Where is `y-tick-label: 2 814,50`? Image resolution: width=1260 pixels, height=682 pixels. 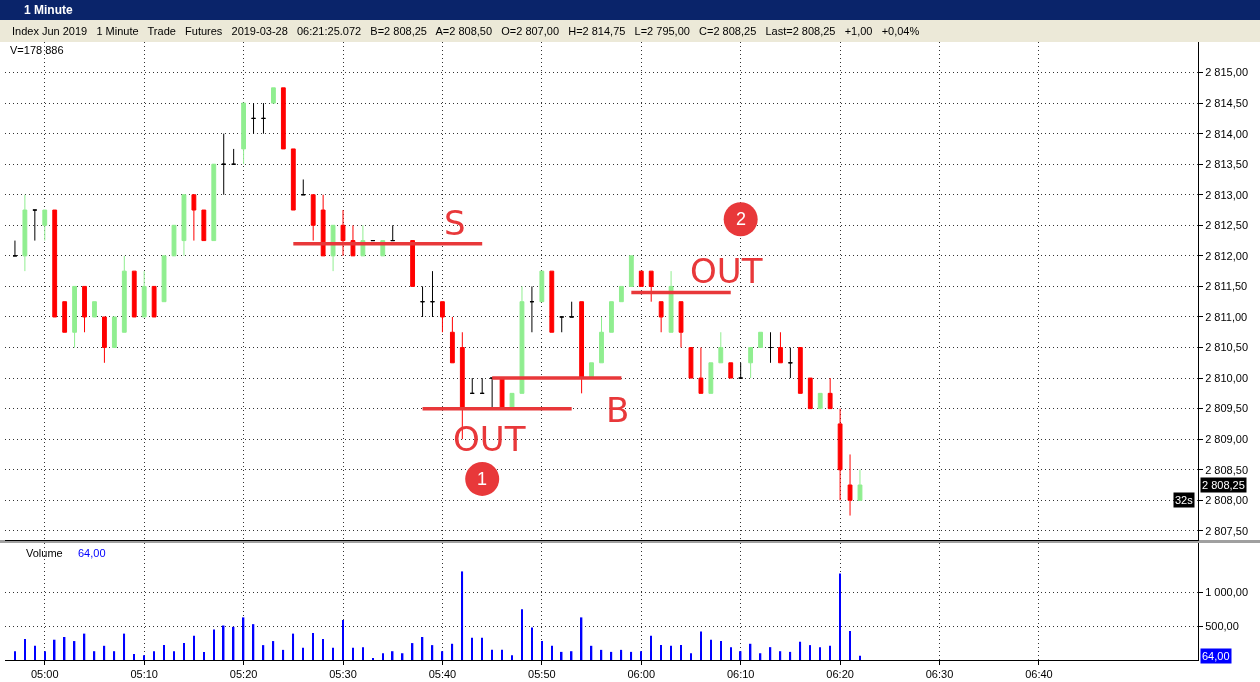 y-tick-label: 2 814,50 is located at coordinates (1227, 102).